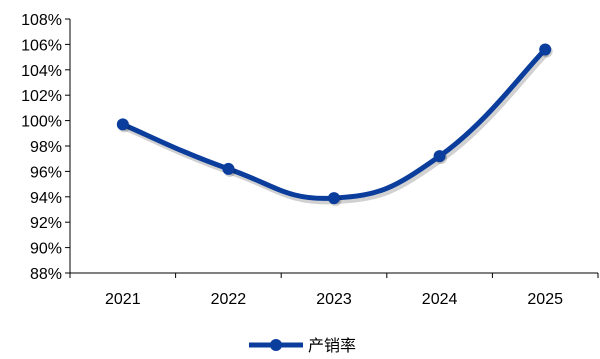 This screenshot has width=600, height=359. Describe the element at coordinates (41, 122) in the screenshot. I see `y-tick-label: 100%` at that location.